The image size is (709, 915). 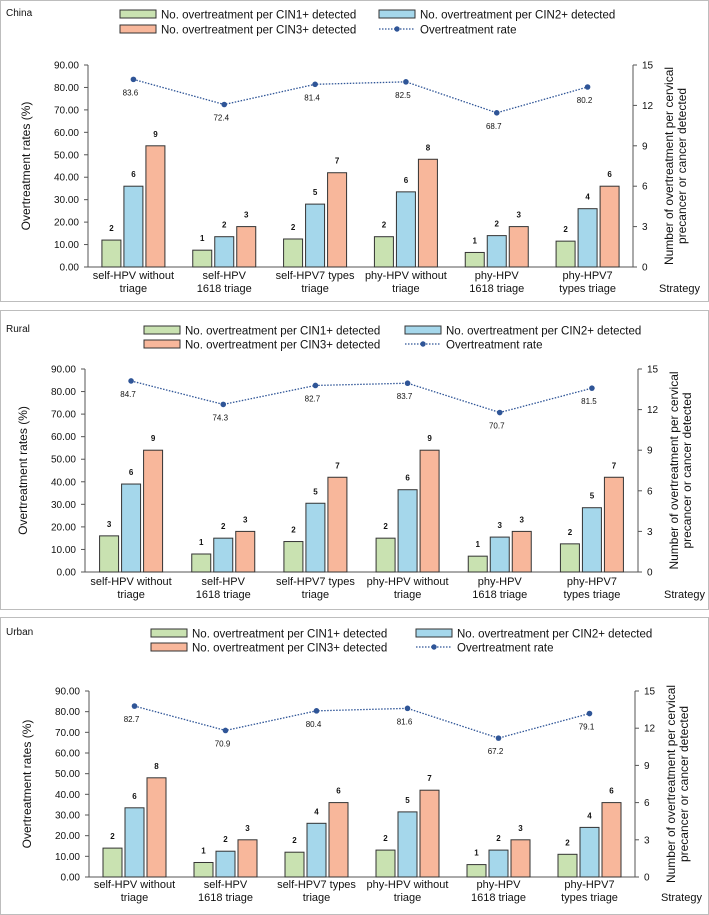 I want to click on line-data-label: 67.2, so click(x=496, y=751).